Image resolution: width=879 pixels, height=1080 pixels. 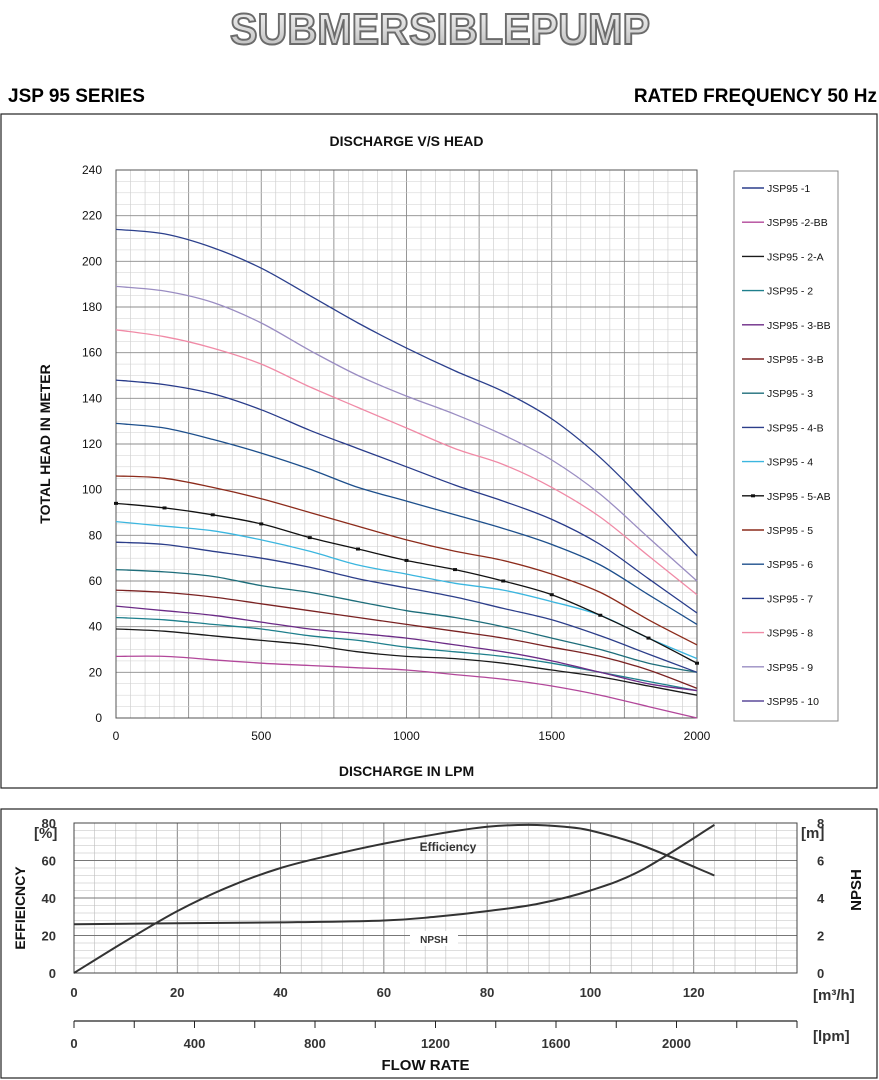 What do you see at coordinates (831, 1036) in the screenshot?
I see `x-unit-lpm: [lpm]` at bounding box center [831, 1036].